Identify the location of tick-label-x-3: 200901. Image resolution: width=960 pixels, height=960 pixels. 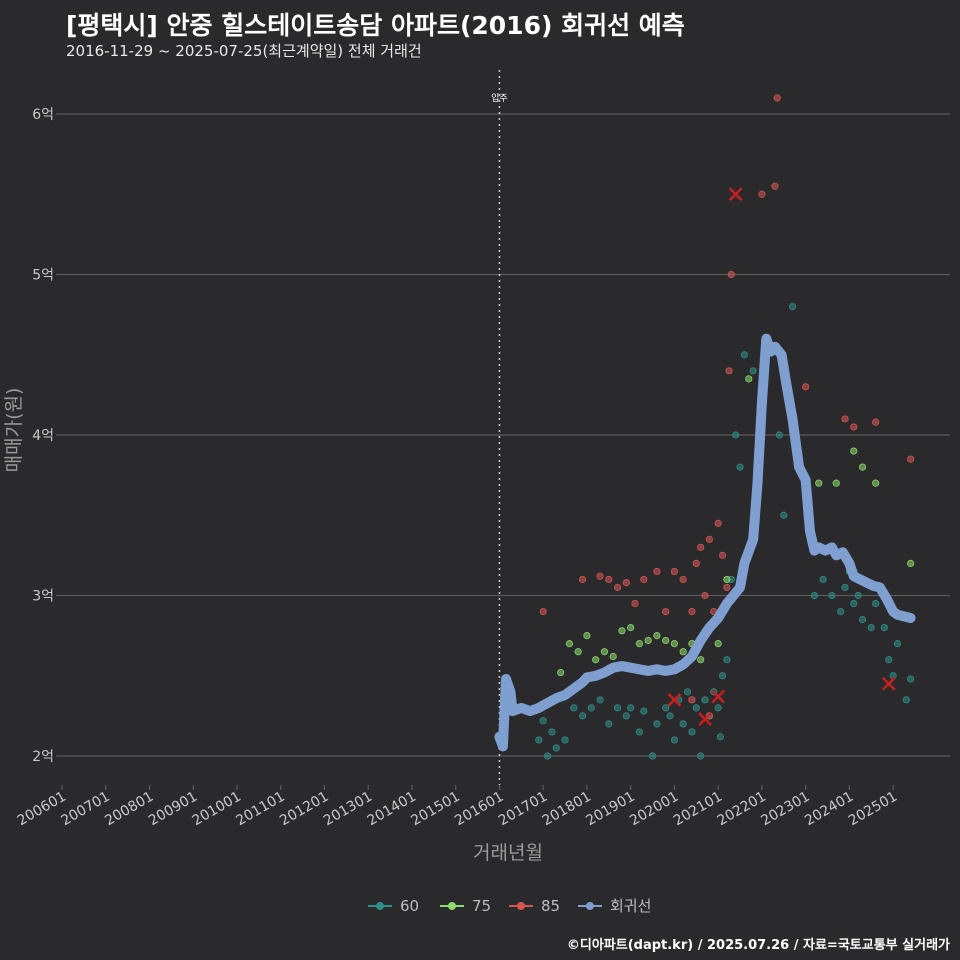
(173, 809).